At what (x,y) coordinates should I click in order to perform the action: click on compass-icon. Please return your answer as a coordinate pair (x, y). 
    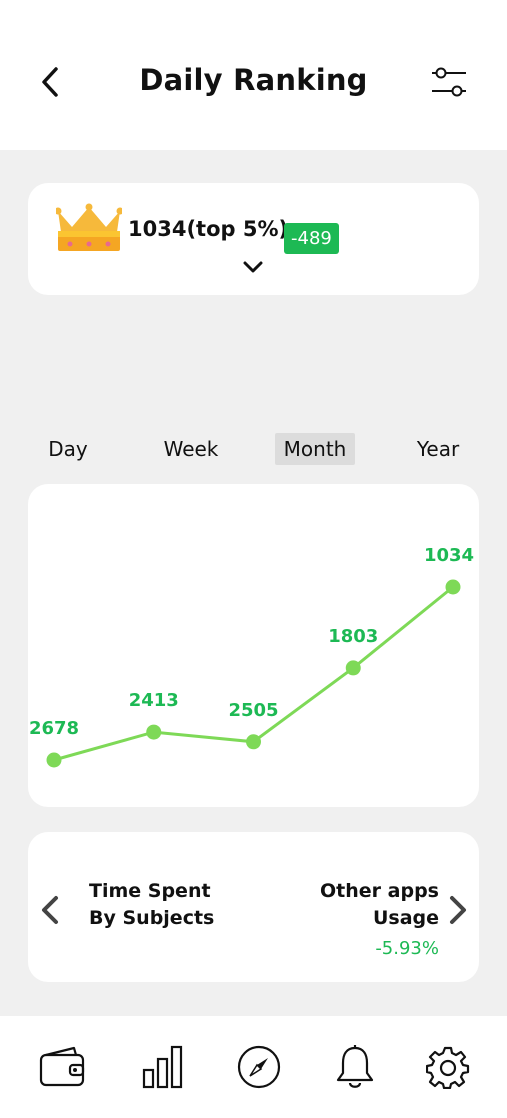
    Looking at the image, I should click on (259, 1067).